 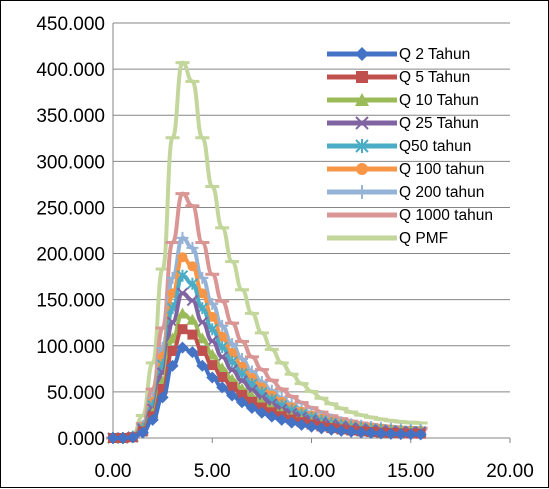 I want to click on legend-label: Q50 tahun, so click(x=435, y=146).